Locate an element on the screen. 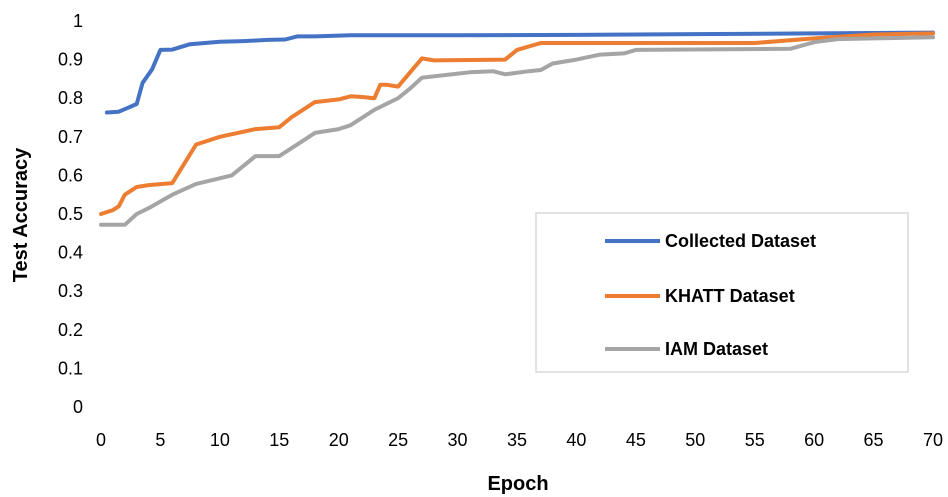 Image resolution: width=948 pixels, height=497 pixels. x-tick-label: 50 is located at coordinates (695, 440).